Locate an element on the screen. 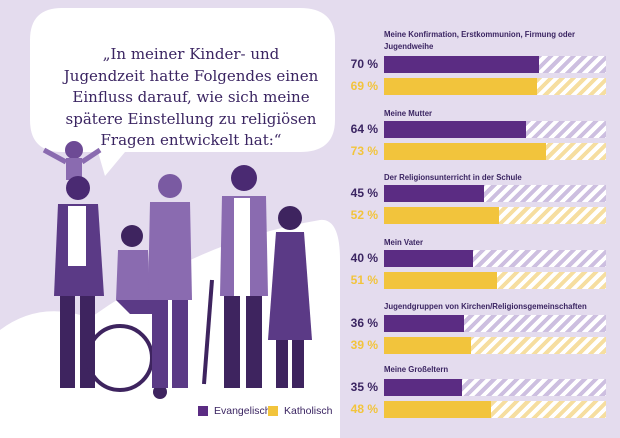  value-label-evangelisch: 70 % is located at coordinates (364, 64).